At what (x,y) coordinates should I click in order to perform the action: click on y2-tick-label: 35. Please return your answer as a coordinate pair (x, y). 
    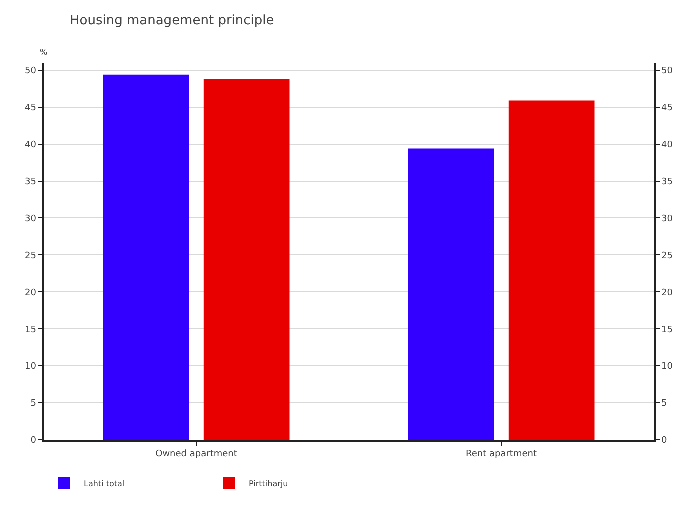
    Looking at the image, I should click on (668, 182).